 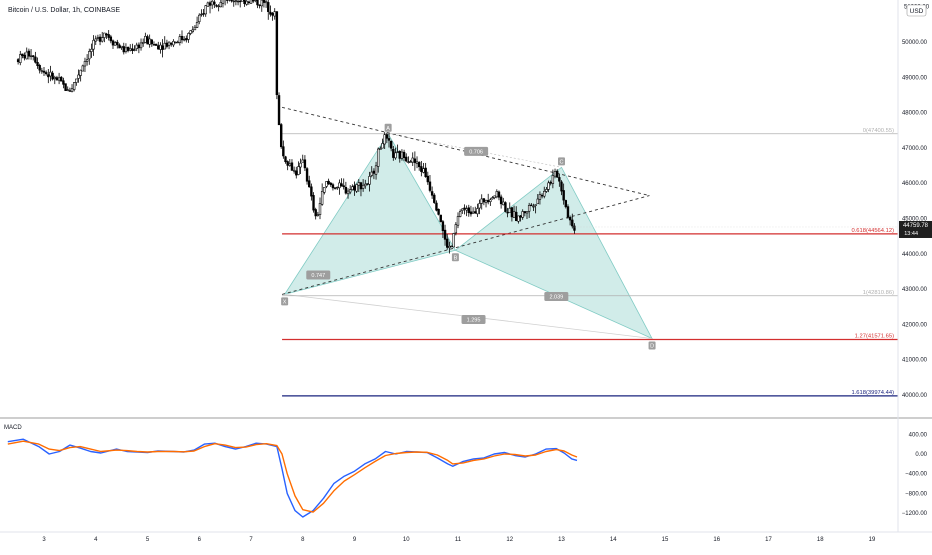 I want to click on macd-pane, so click(x=292, y=478).